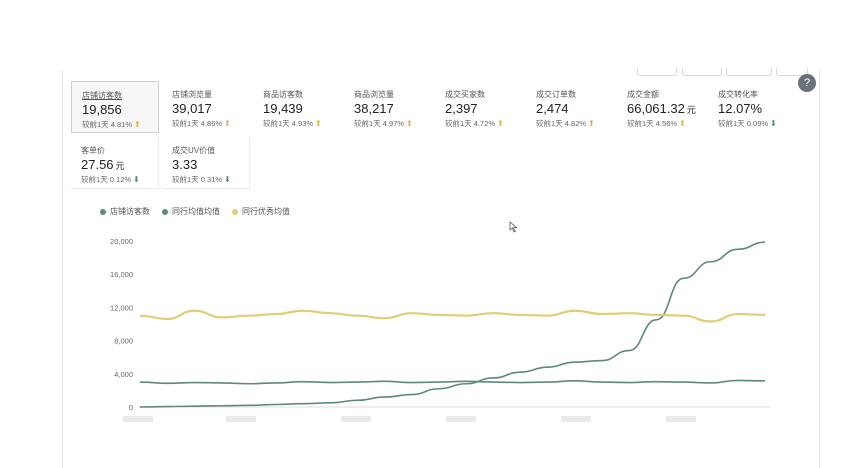 The height and width of the screenshot is (468, 854). I want to click on metric-card: 店铺浏览量 39,017 较前1天 4.86% ⬆, so click(206, 107).